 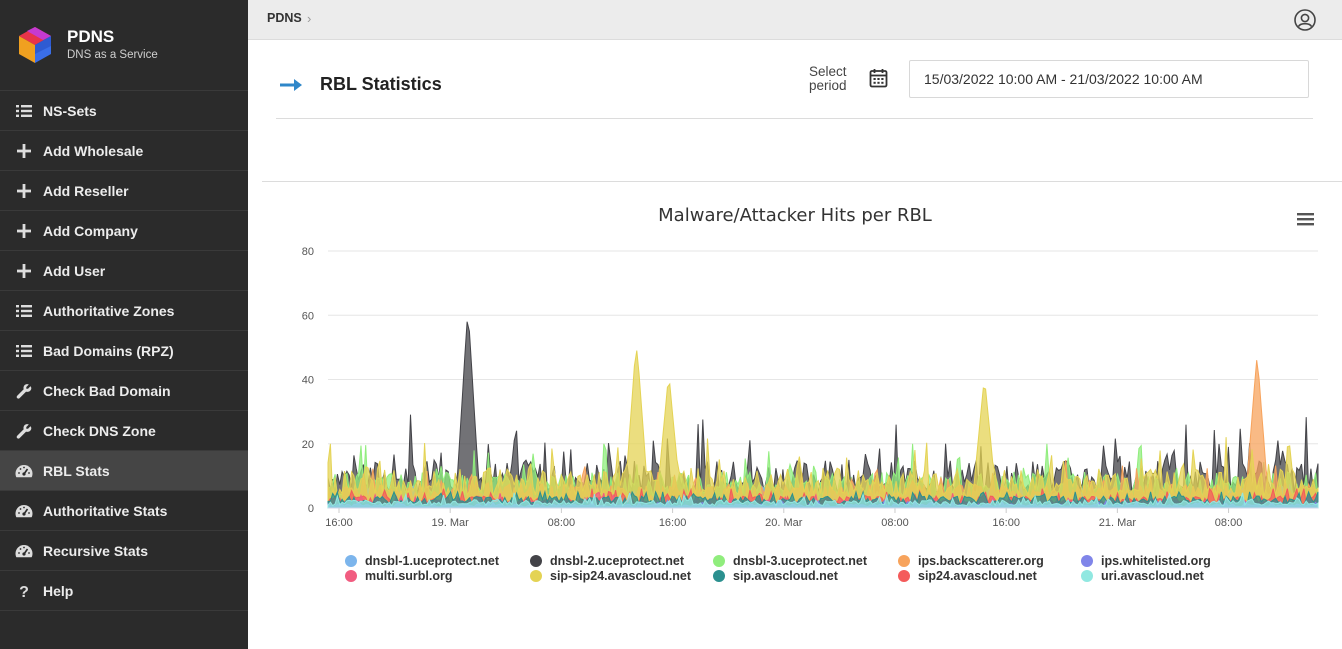 What do you see at coordinates (105, 510) in the screenshot?
I see `sidebar-item-label: Authoritative Stats` at bounding box center [105, 510].